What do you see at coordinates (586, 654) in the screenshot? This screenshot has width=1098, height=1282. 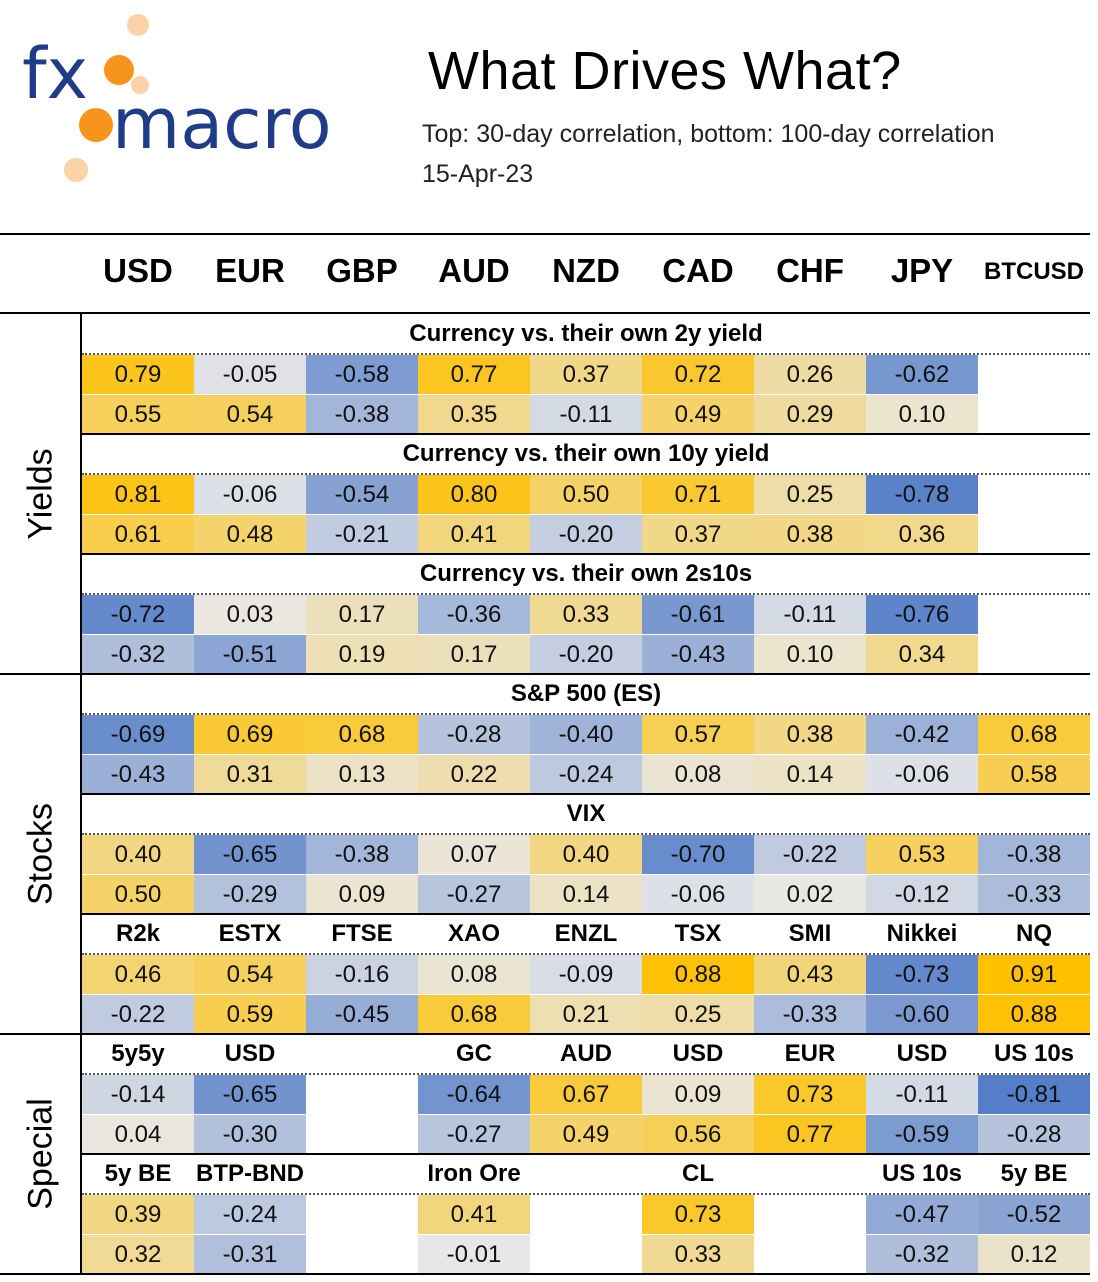 I see `correlation-cell-100d: -0.20` at bounding box center [586, 654].